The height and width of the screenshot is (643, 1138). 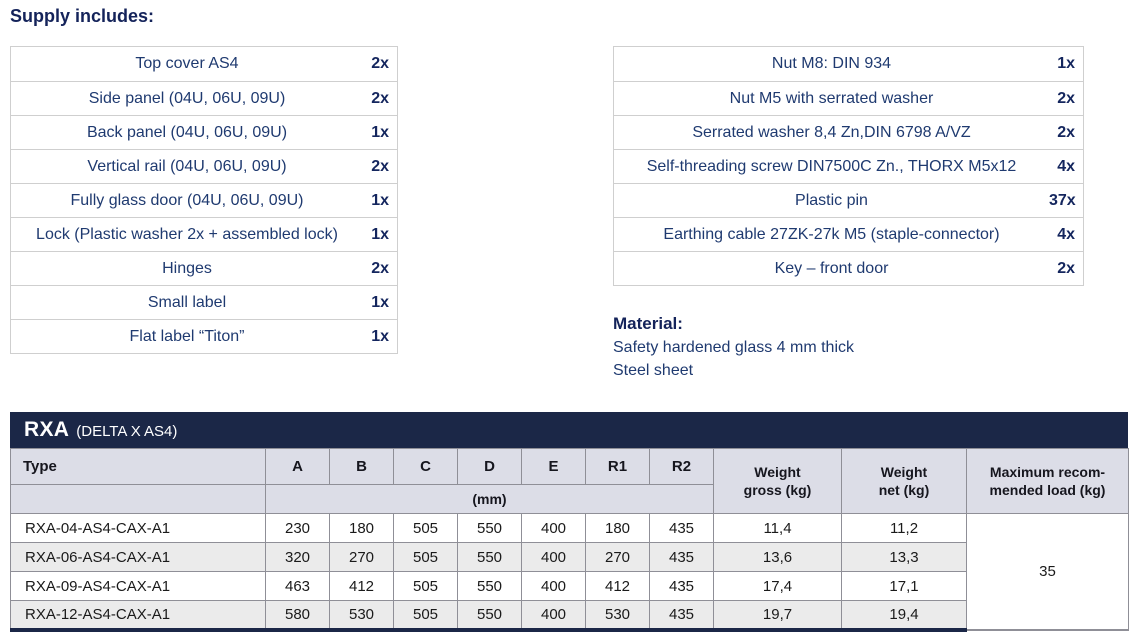 I want to click on weight-gross-cell: 19,7, so click(x=777, y=616).